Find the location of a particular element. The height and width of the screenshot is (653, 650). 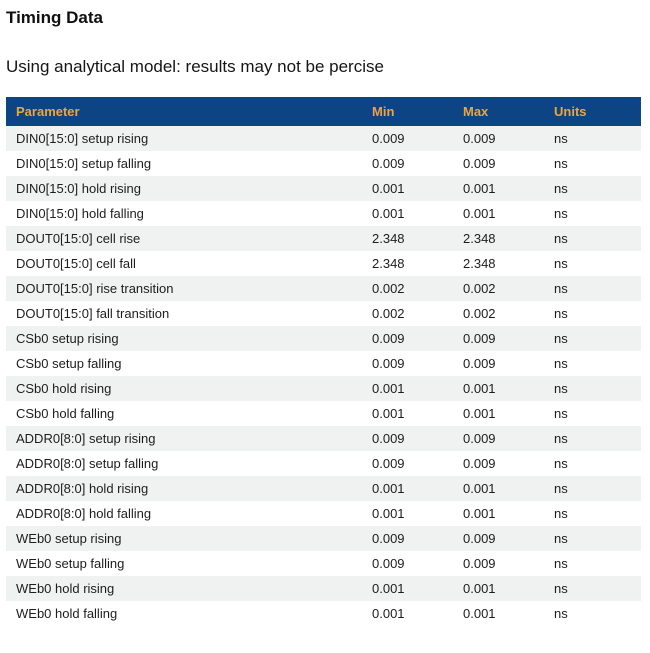

table-row: WEb0 hold falling 0.001 0.001 ns is located at coordinates (323, 613).